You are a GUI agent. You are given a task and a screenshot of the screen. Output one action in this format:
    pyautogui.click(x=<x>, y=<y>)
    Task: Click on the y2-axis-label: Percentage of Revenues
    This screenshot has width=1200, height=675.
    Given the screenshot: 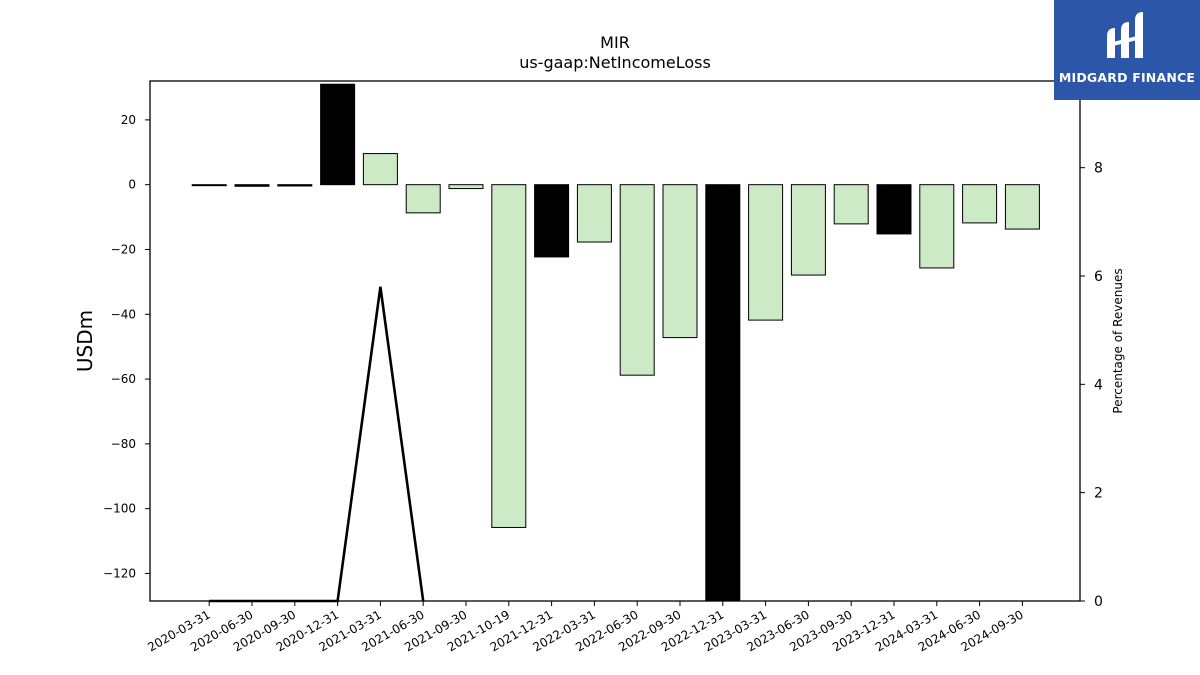 What is the action you would take?
    pyautogui.click(x=1118, y=340)
    